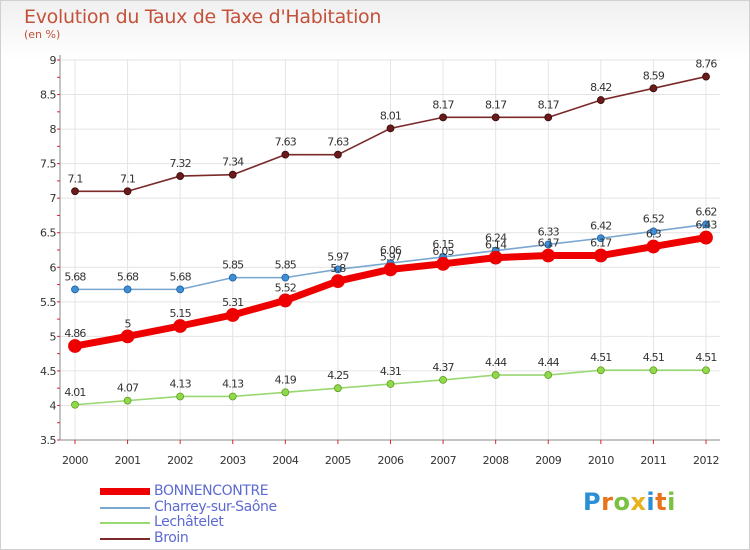 The width and height of the screenshot is (750, 550). What do you see at coordinates (338, 460) in the screenshot?
I see `x-tick-label: 2005` at bounding box center [338, 460].